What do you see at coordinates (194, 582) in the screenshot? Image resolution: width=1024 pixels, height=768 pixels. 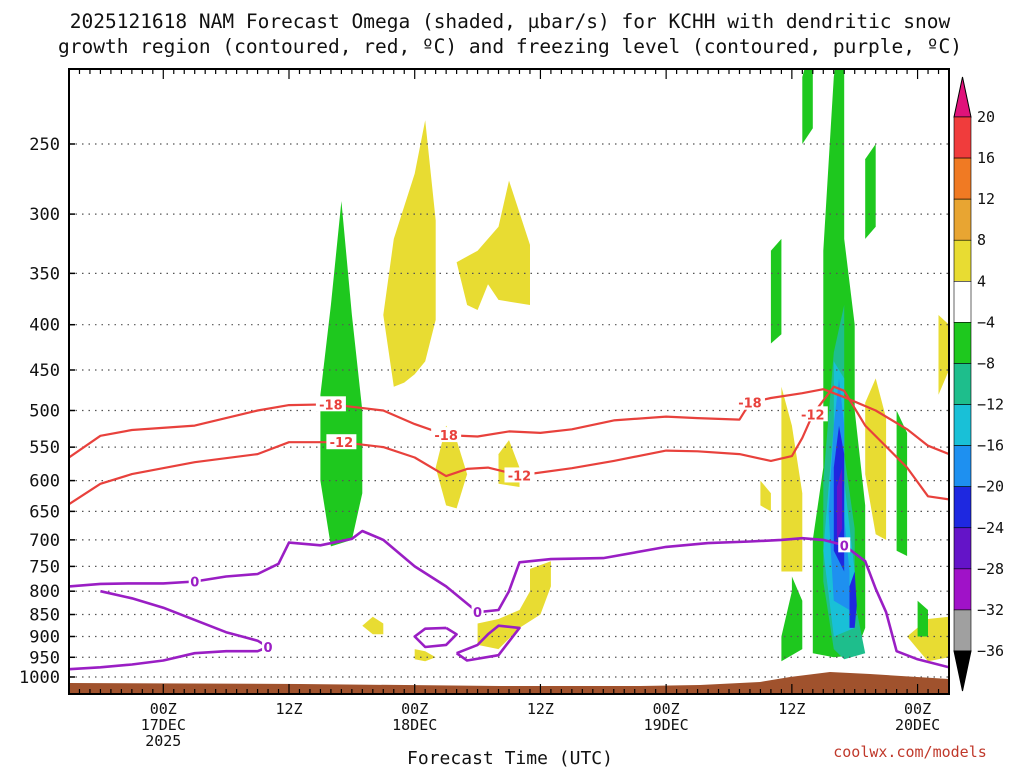 I see `contour-label-freezing-level-1-0: 0` at bounding box center [194, 582].